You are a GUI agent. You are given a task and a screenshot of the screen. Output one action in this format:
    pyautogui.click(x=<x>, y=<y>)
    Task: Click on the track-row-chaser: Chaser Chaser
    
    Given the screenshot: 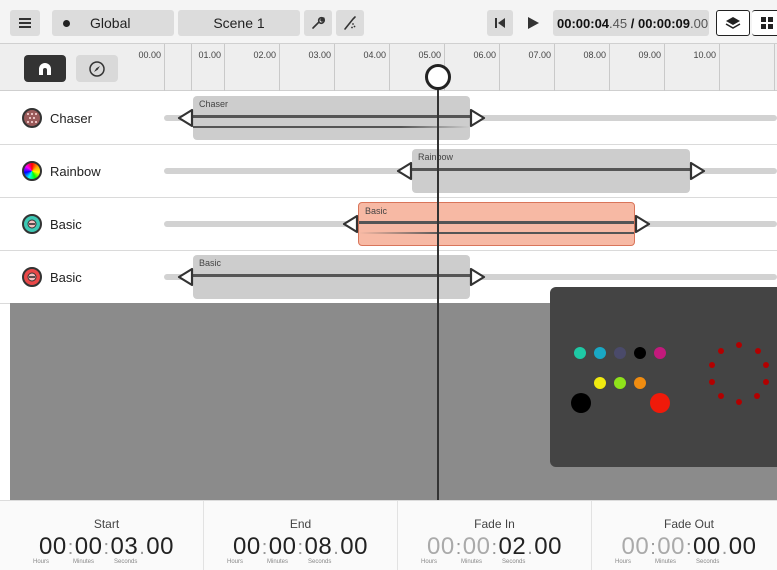 What is the action you would take?
    pyautogui.click(x=388, y=118)
    